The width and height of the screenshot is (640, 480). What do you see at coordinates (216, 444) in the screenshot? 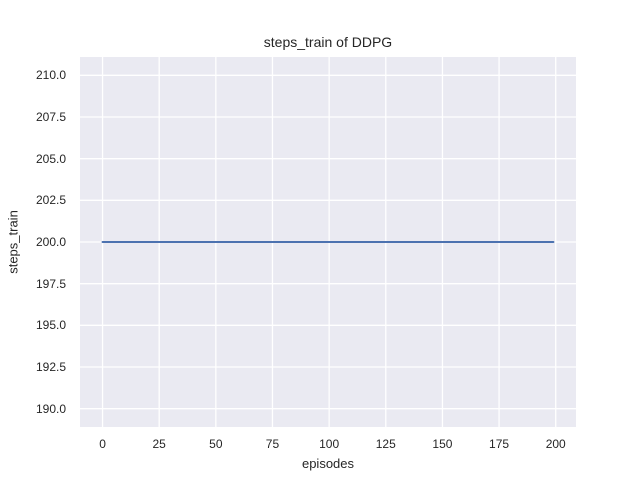
I see `x-tick-label: 50` at bounding box center [216, 444].